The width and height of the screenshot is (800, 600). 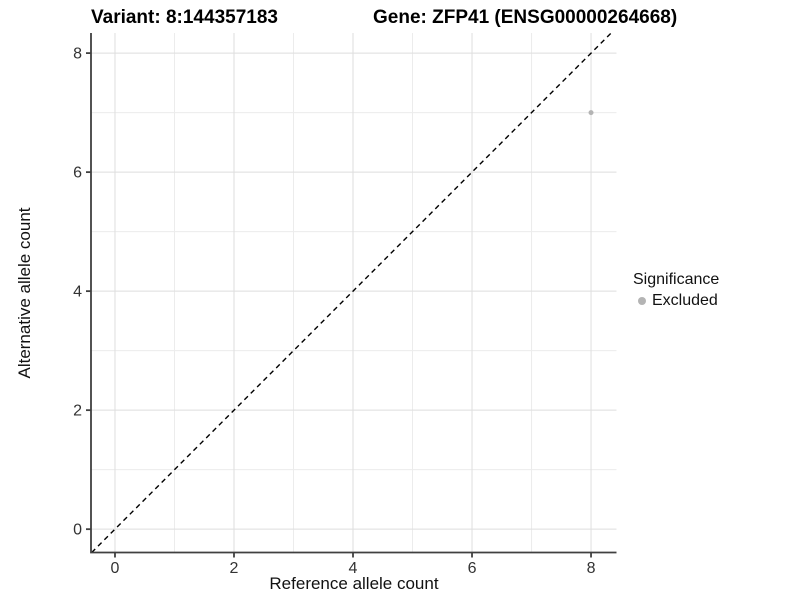 I want to click on x-tick-label: 0, so click(x=115, y=568).